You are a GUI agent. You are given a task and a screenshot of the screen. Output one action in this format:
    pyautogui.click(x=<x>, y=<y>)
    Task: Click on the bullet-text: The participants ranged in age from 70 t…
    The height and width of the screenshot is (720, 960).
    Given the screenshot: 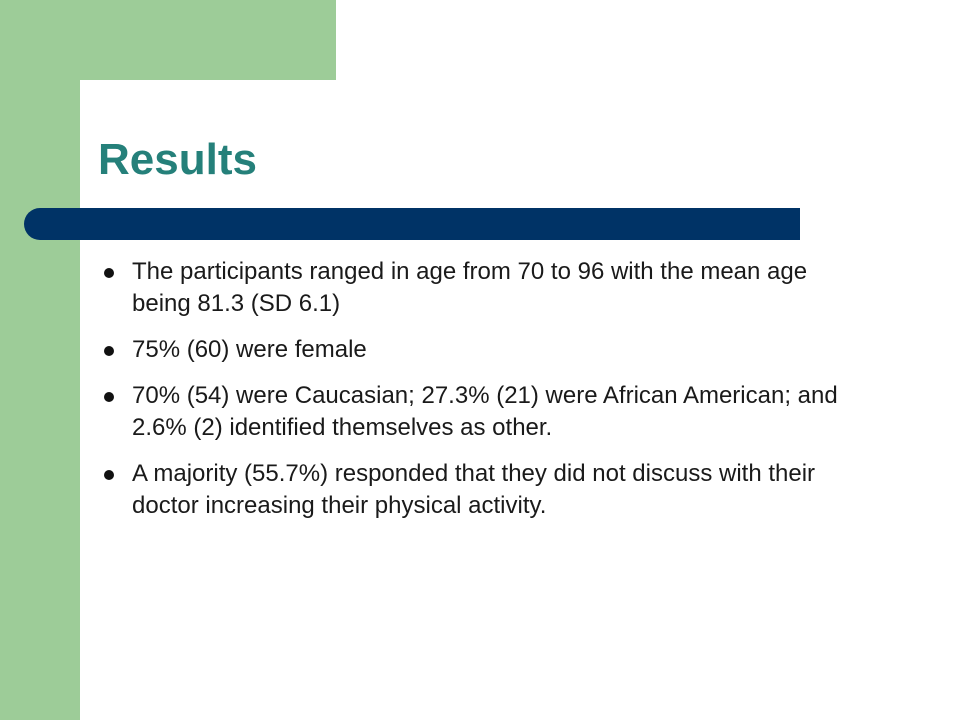 What is the action you would take?
    pyautogui.click(x=470, y=287)
    